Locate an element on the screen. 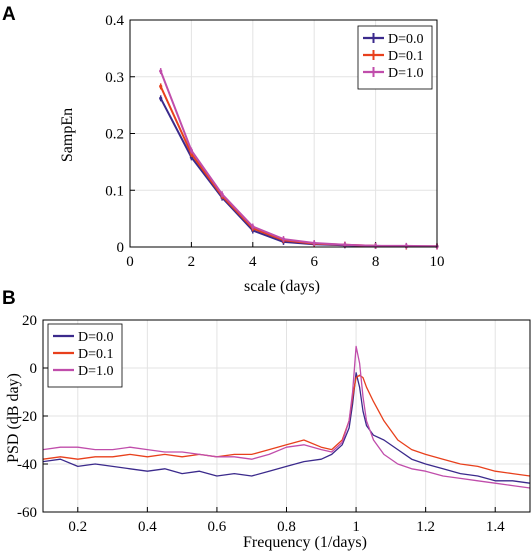  y-tick-label: 0.4 is located at coordinates (114, 21).